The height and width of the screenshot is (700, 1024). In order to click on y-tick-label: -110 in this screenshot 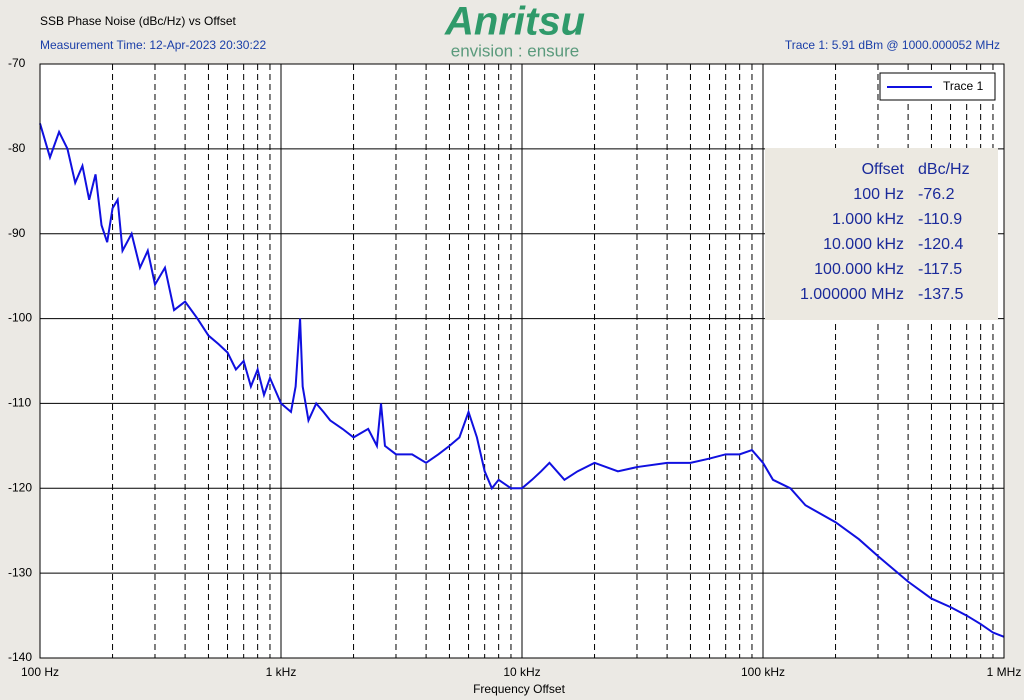, I will do `click(19, 403)`.